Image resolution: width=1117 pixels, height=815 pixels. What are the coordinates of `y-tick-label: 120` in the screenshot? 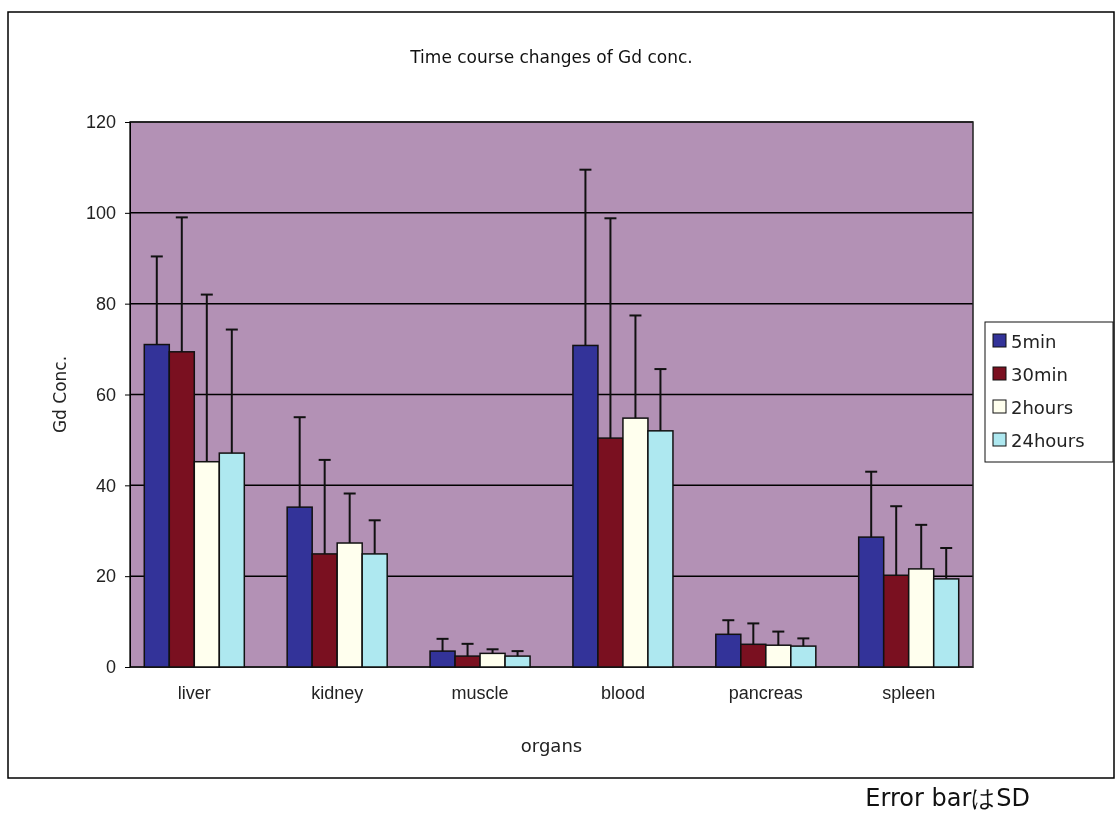 It's located at (100, 122).